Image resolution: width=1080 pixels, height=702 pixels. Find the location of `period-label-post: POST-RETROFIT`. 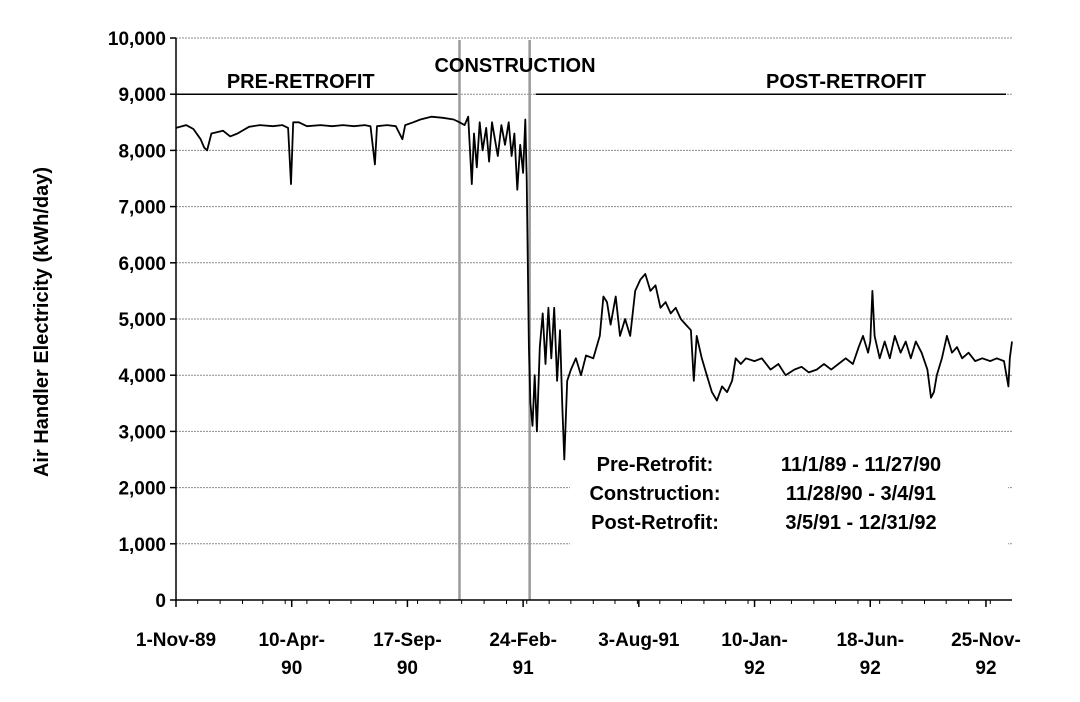

period-label-post: POST-RETROFIT is located at coordinates (846, 82).